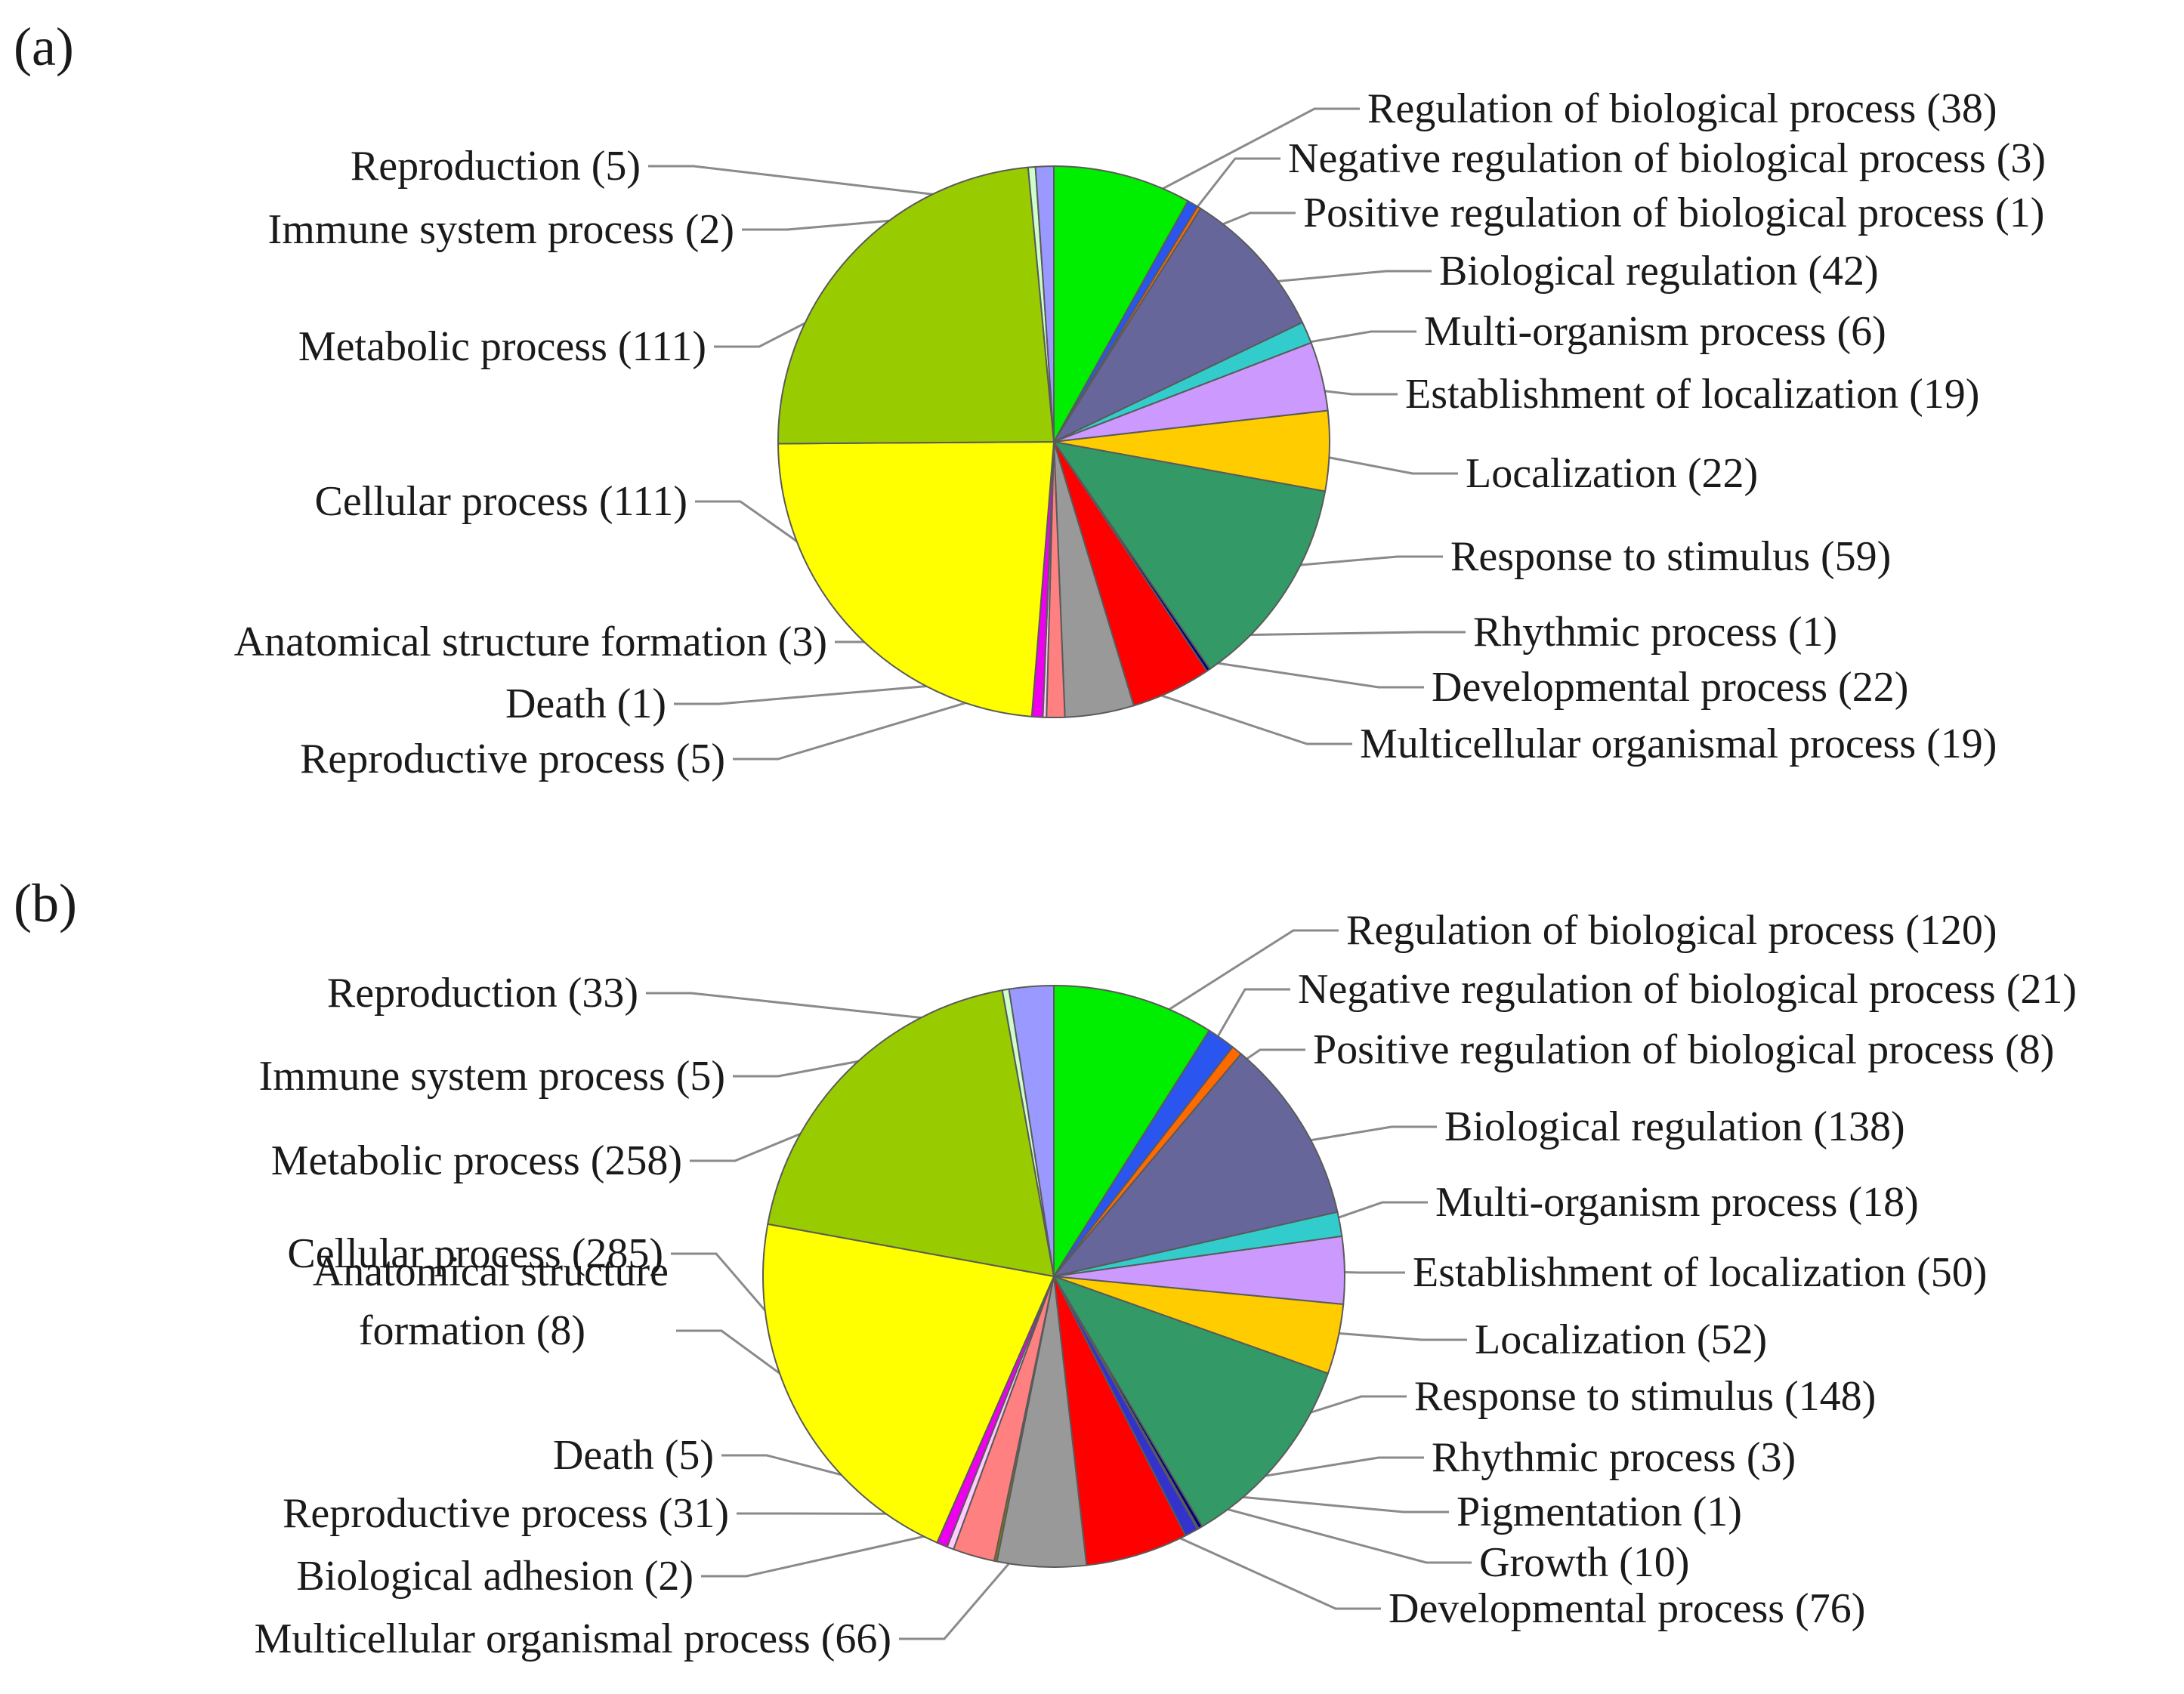 The width and height of the screenshot is (2184, 1694). What do you see at coordinates (633, 1455) in the screenshot?
I see `slice-label: Death (5)` at bounding box center [633, 1455].